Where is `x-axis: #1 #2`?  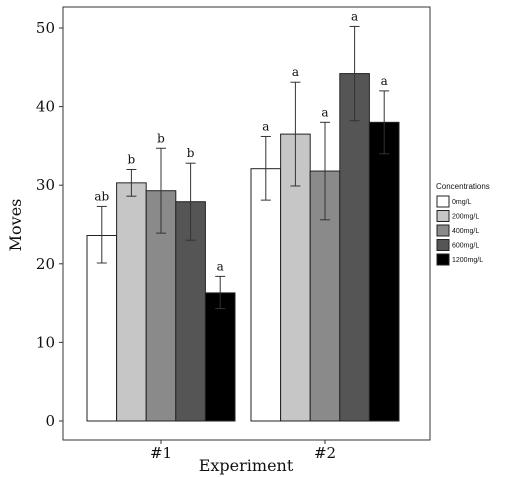
x-axis: #1 #2 is located at coordinates (243, 451).